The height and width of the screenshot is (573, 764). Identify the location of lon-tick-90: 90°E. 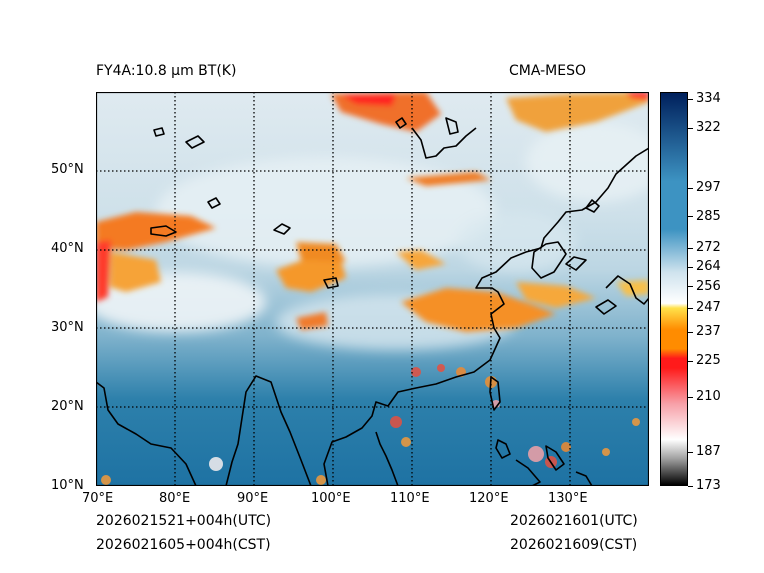
(253, 498).